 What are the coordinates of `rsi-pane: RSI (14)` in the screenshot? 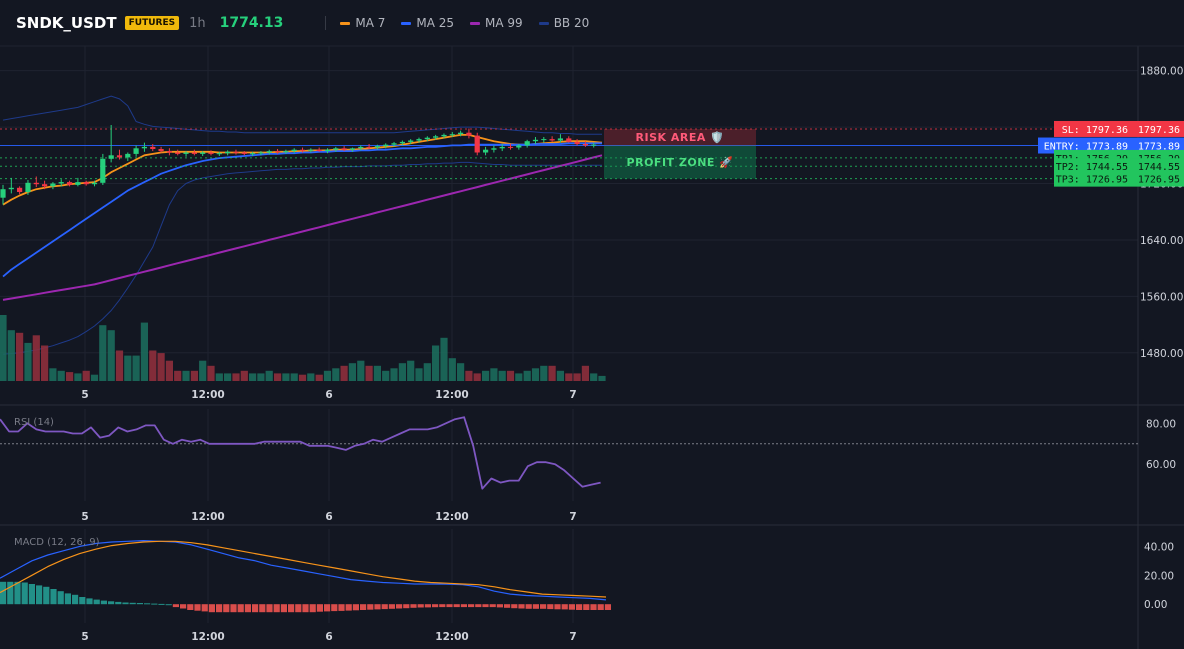 It's located at (569, 453).